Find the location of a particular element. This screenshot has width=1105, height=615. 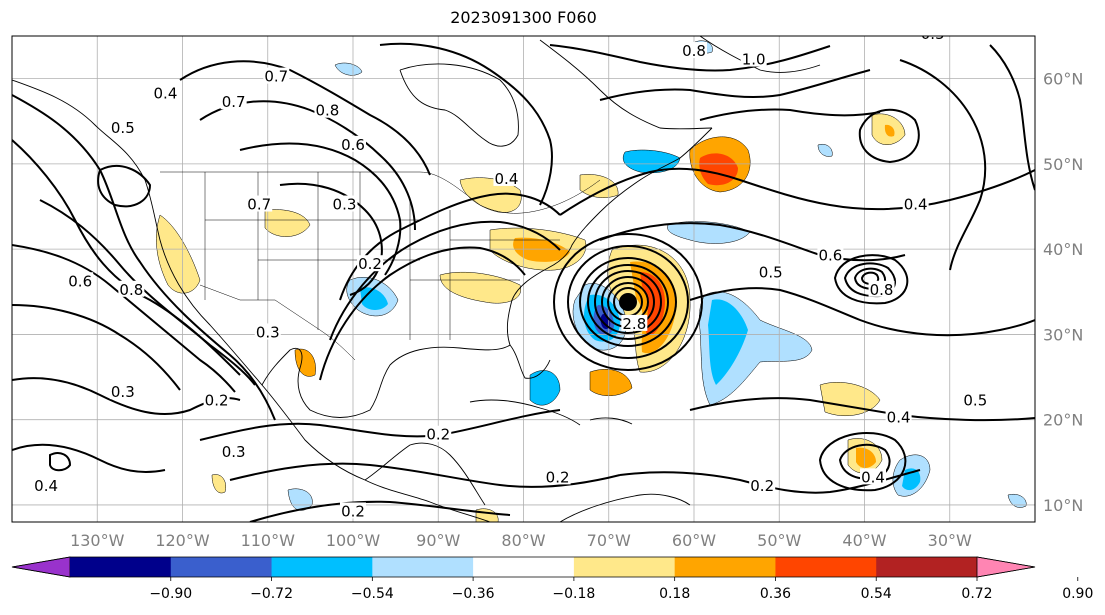

shade-positive-east-atlantic is located at coordinates (850, 399).